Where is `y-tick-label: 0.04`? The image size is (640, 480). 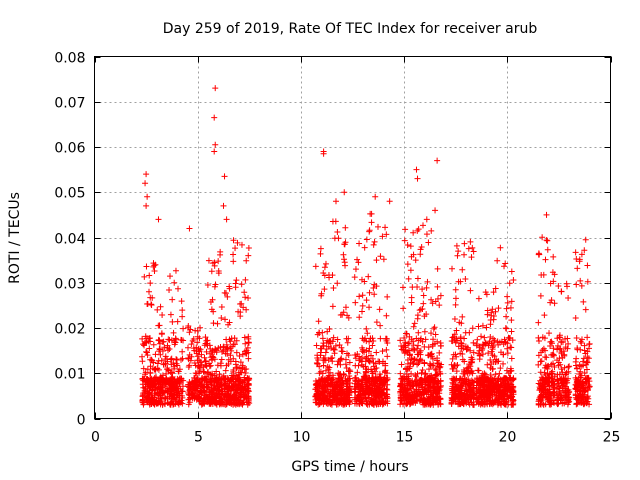
y-tick-label: 0.04 is located at coordinates (69, 240).